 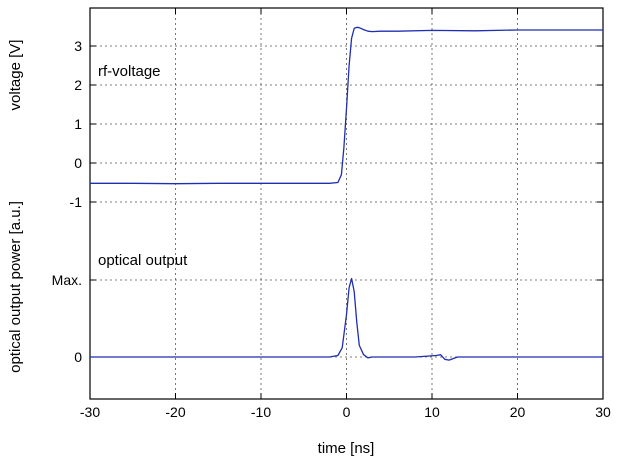 What do you see at coordinates (76, 202) in the screenshot?
I see `voltage-tick-label: -1` at bounding box center [76, 202].